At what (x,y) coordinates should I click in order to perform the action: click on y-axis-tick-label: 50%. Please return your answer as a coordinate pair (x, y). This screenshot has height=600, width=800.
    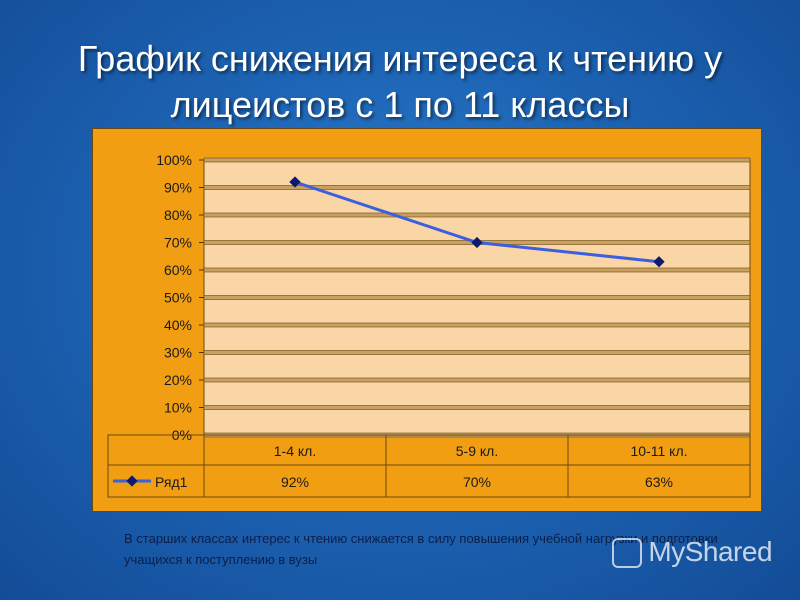
    Looking at the image, I should click on (178, 298).